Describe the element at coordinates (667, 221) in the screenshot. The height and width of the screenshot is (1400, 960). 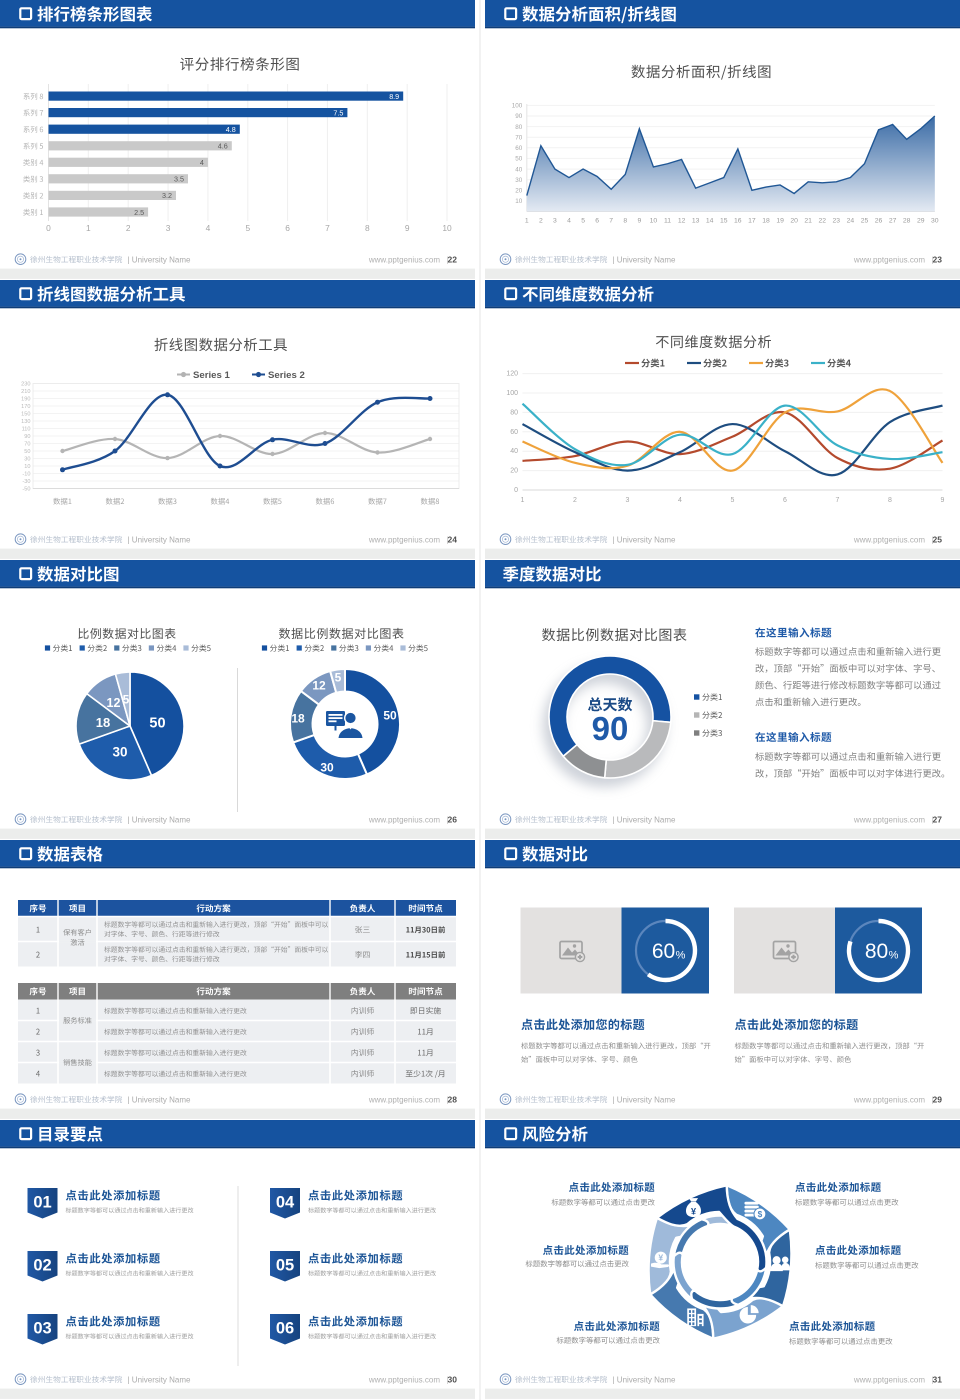
I see `svg-text: 11` at that location.